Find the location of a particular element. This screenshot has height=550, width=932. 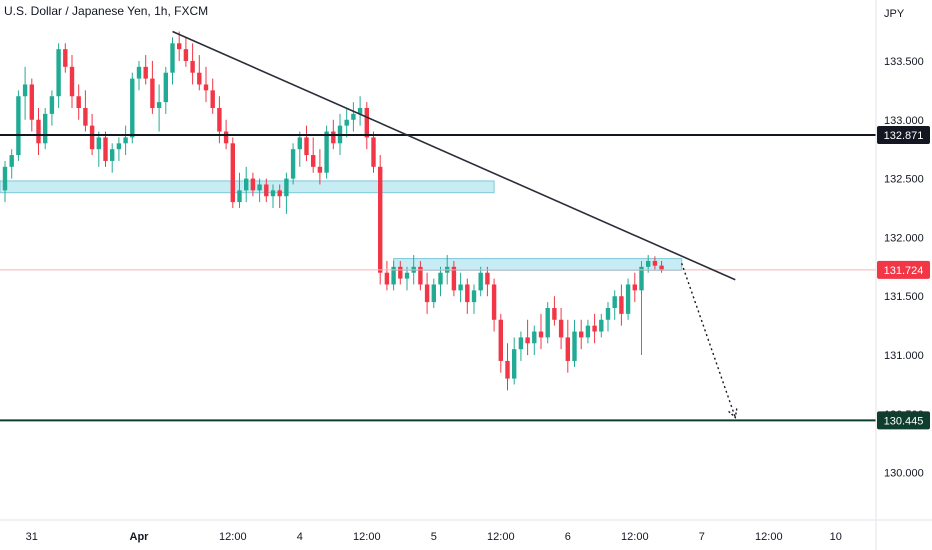

price-tick-label: 133.000 is located at coordinates (904, 121).